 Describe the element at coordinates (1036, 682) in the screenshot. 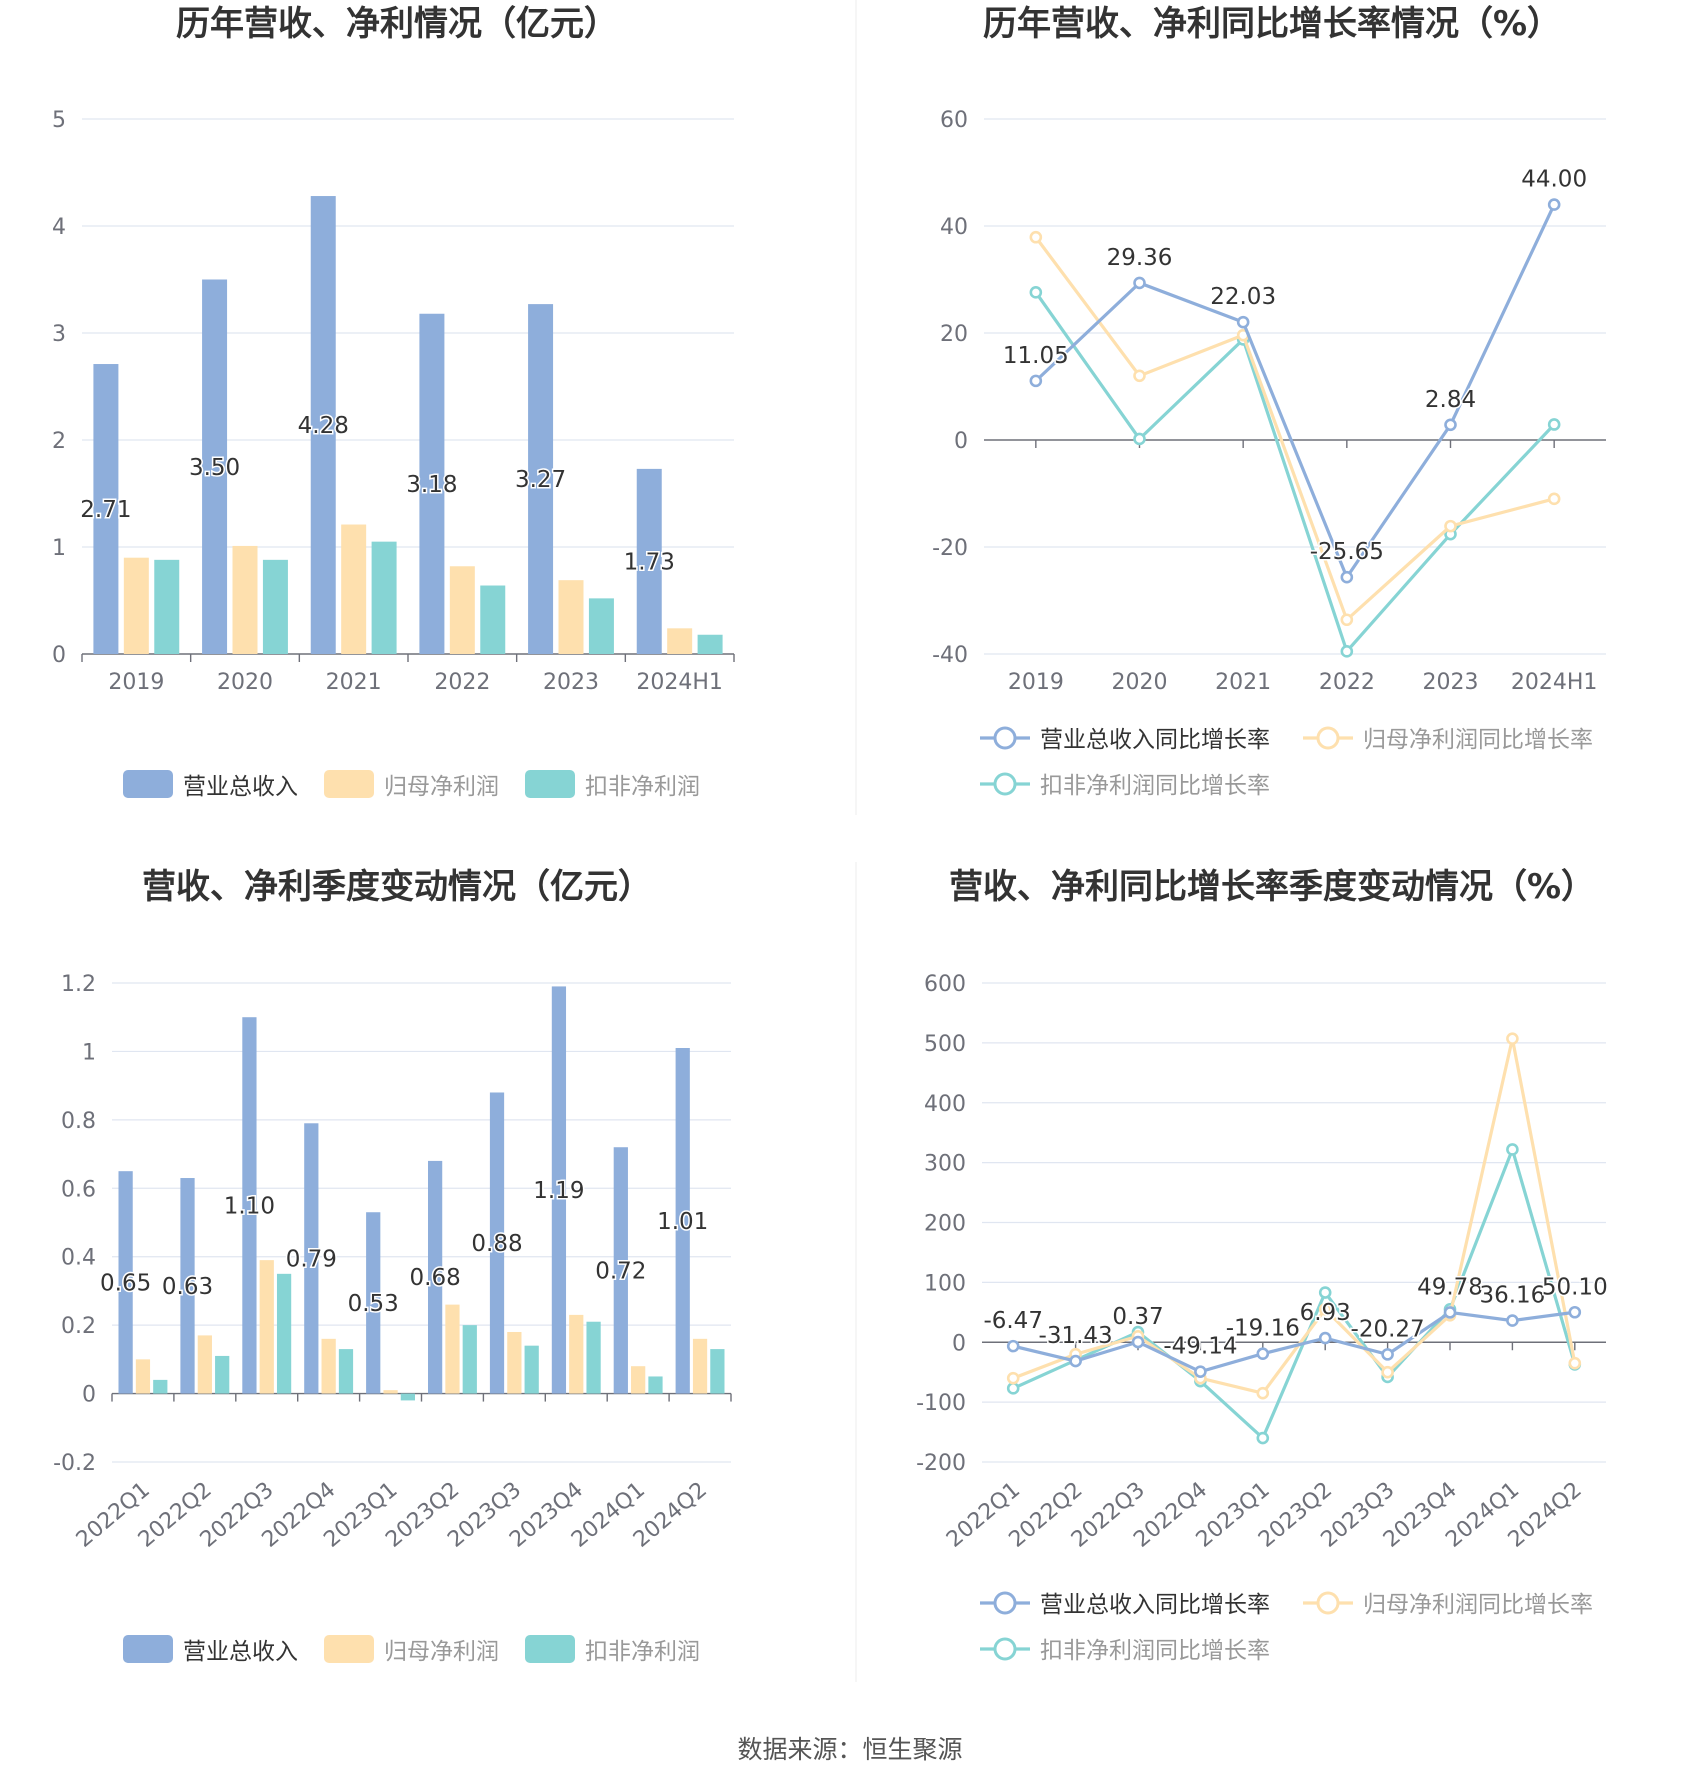

I see `x-tick-label: 2019` at that location.